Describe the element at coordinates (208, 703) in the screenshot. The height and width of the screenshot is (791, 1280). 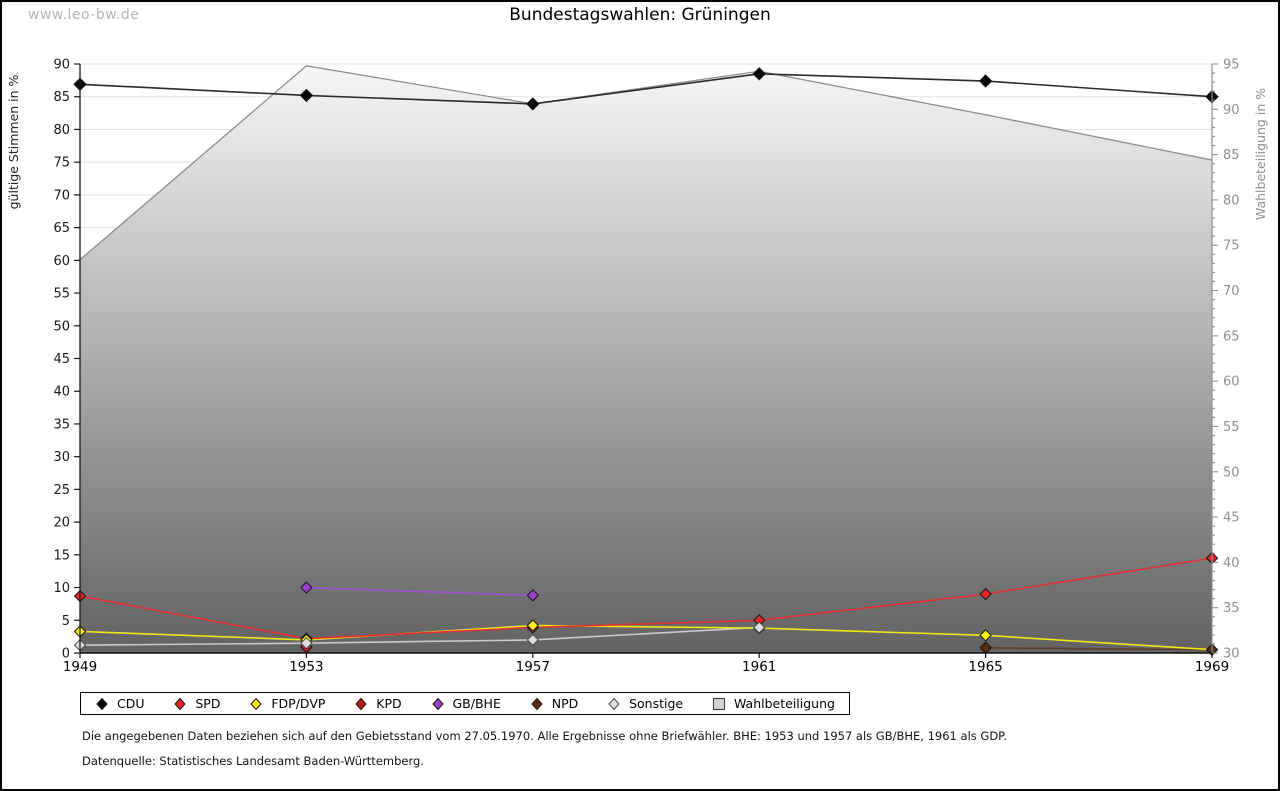
I see `legend-label: SPD` at that location.